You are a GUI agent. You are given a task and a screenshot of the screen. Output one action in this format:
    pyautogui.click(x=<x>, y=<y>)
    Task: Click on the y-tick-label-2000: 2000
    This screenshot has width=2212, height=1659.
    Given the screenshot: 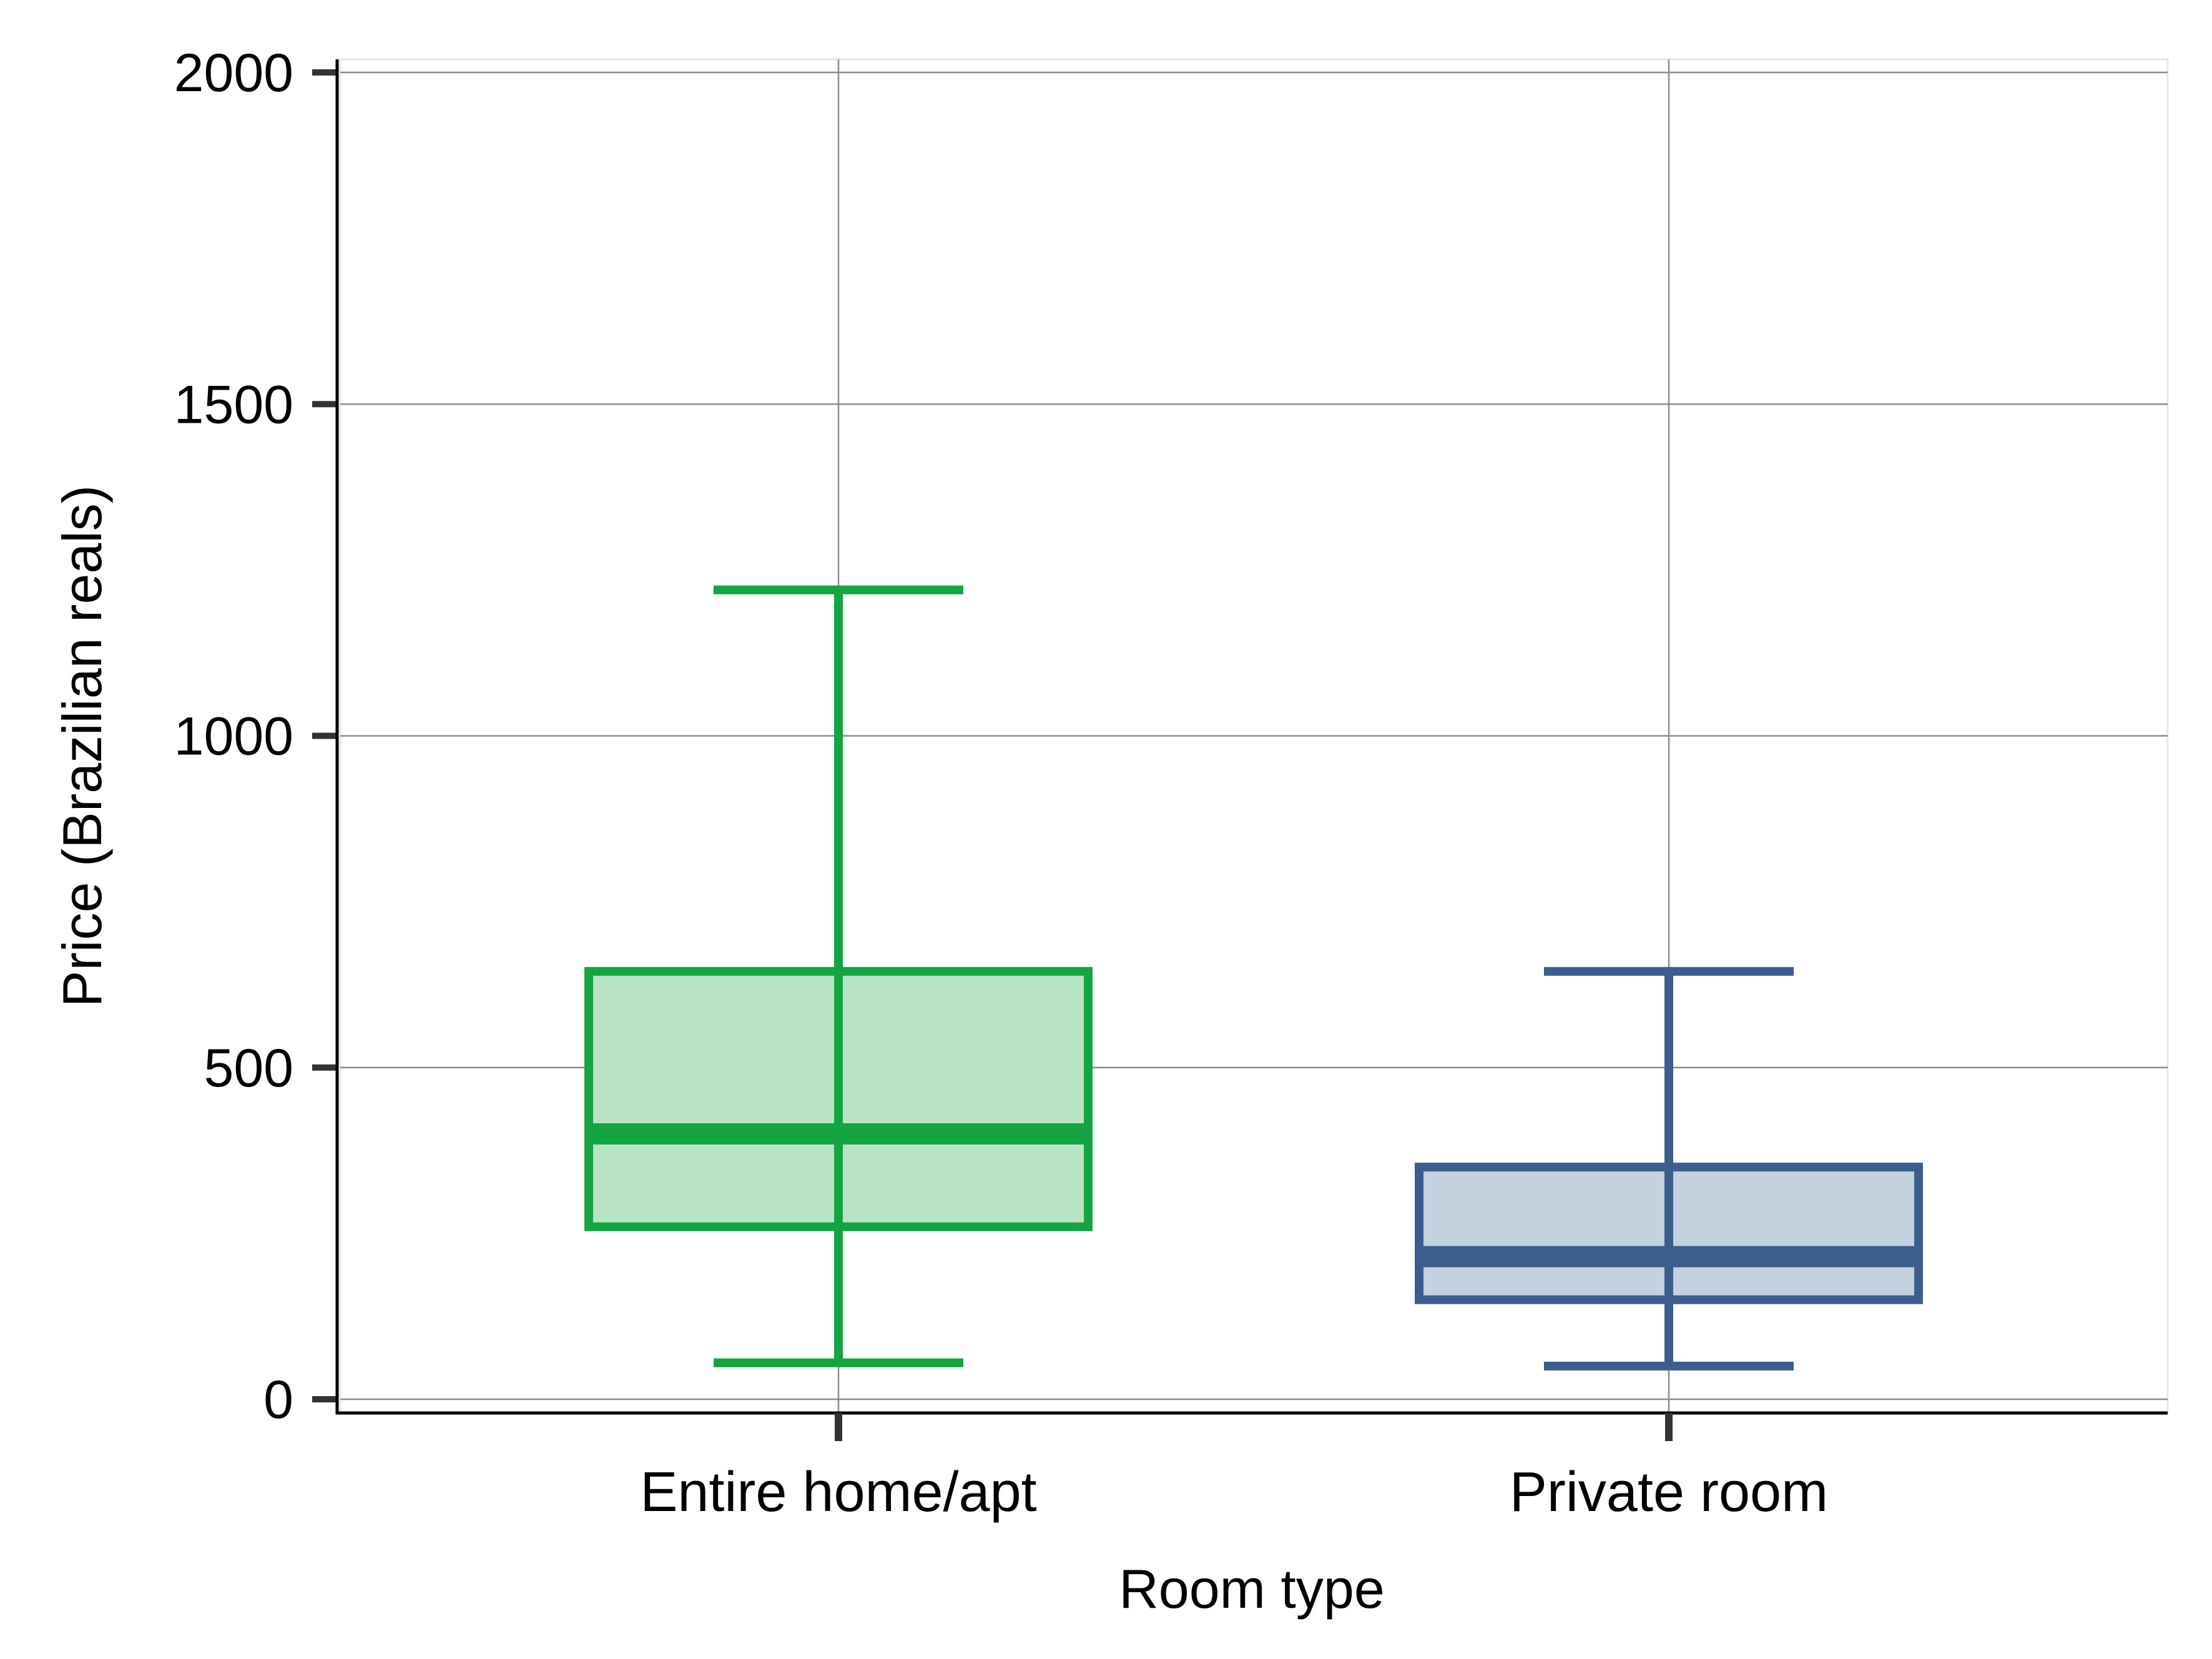 What is the action you would take?
    pyautogui.click(x=233, y=73)
    